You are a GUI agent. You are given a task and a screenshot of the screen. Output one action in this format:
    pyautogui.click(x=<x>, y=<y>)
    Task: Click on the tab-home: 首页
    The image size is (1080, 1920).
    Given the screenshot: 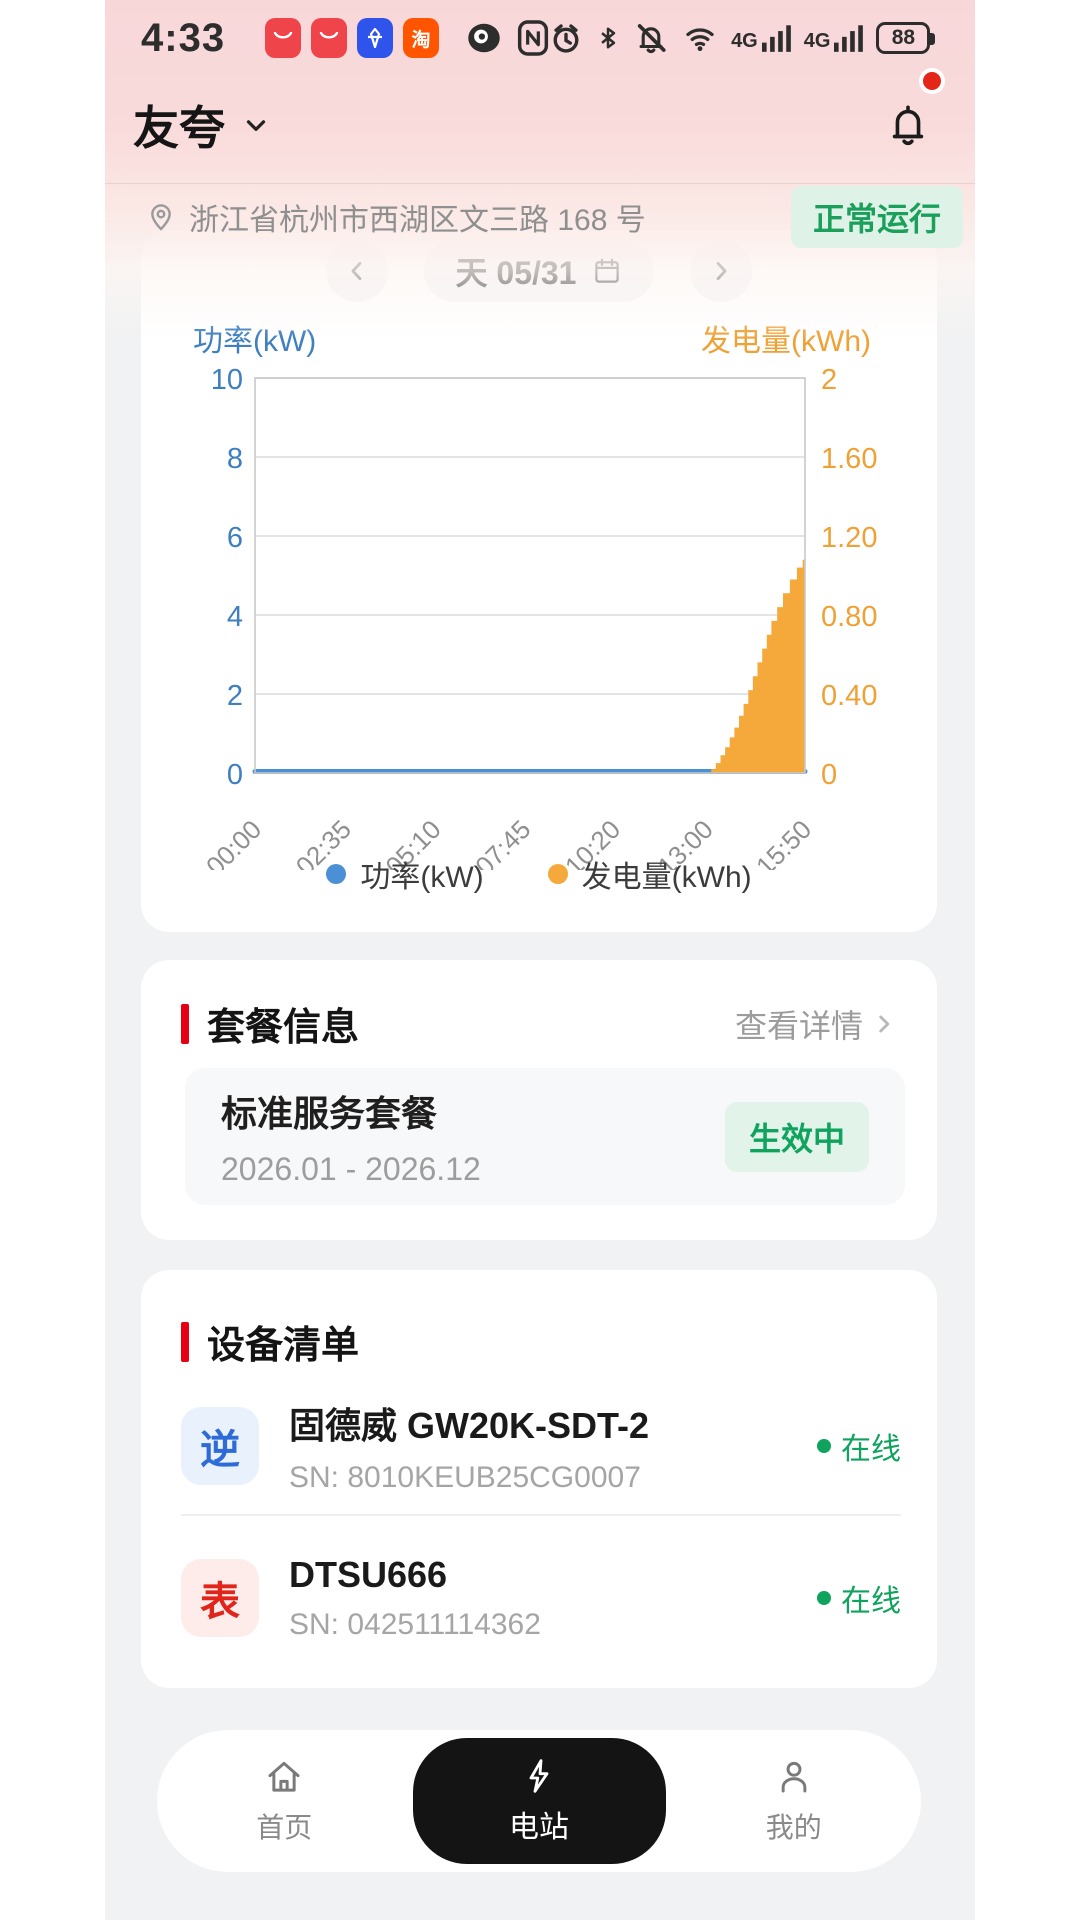 What is the action you would take?
    pyautogui.click(x=284, y=1801)
    